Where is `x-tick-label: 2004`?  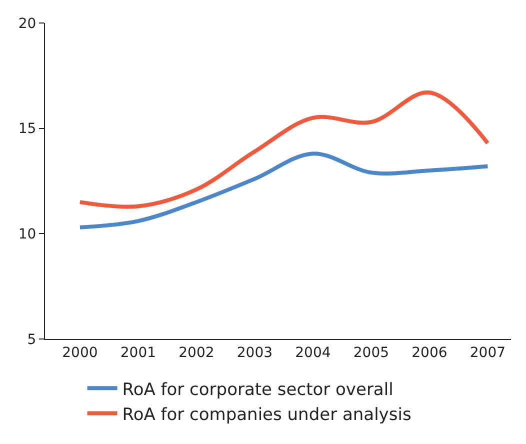
x-tick-label: 2004 is located at coordinates (313, 352).